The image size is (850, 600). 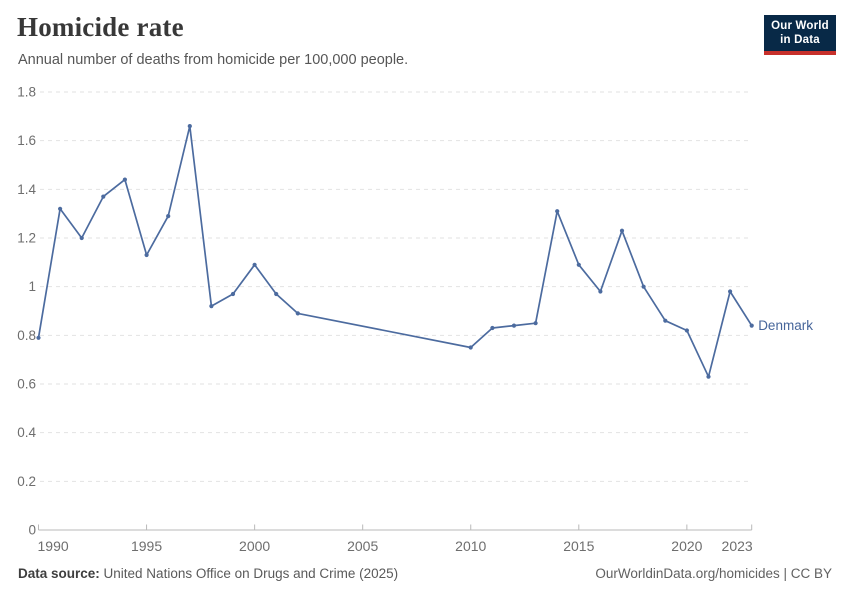 What do you see at coordinates (687, 330) in the screenshot?
I see `data-point-2020` at bounding box center [687, 330].